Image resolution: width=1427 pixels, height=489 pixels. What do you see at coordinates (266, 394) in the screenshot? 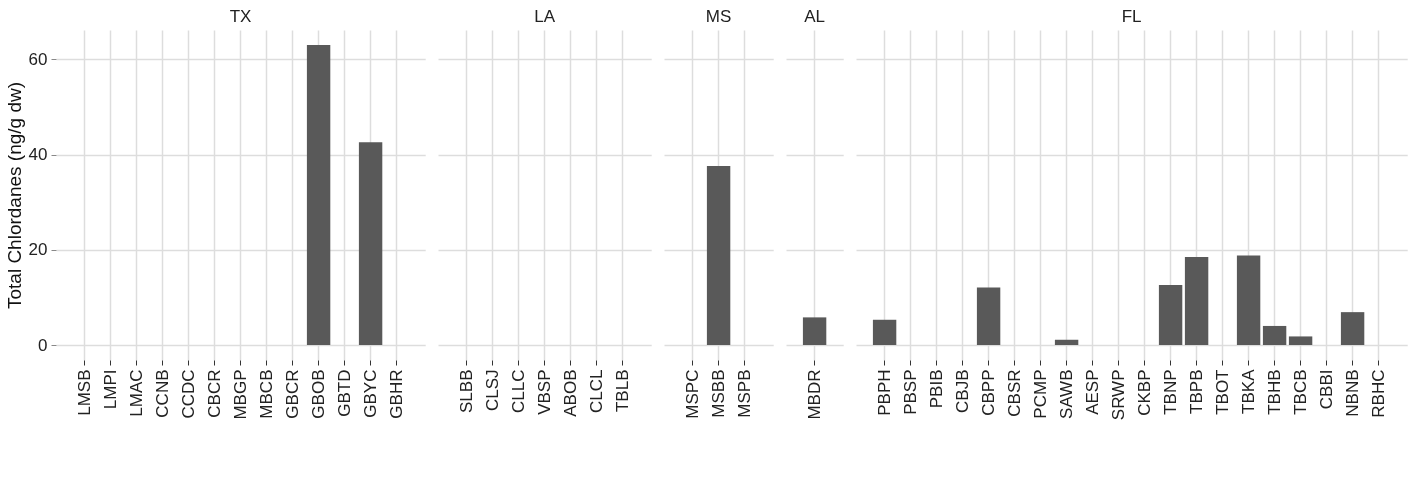
I see `x-tick-label: MBCB` at bounding box center [266, 394].